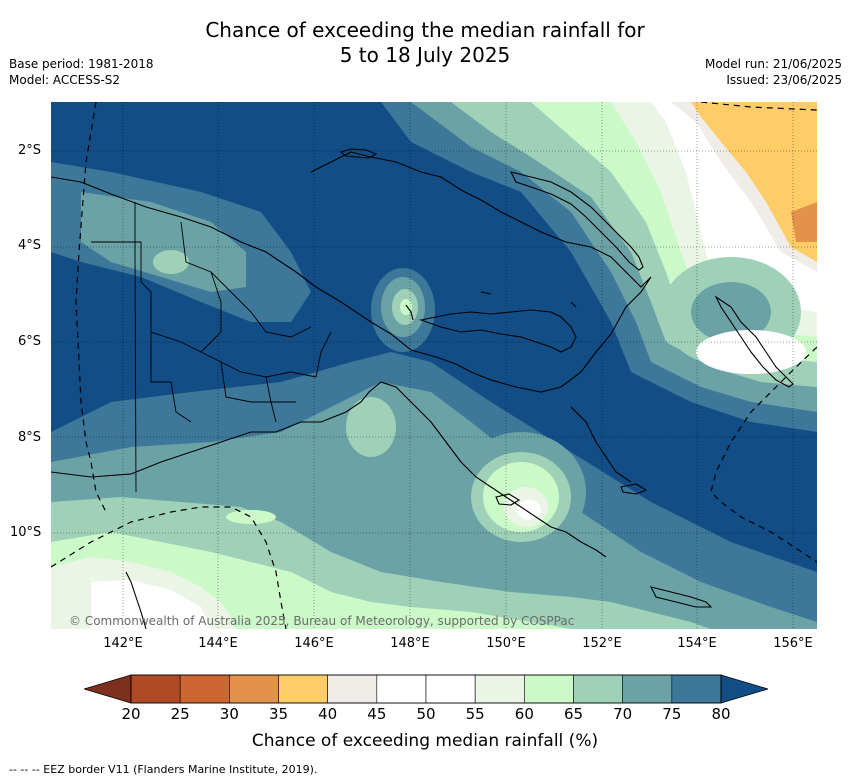 The image size is (850, 781). What do you see at coordinates (475, 714) in the screenshot?
I see `colorbar-tick-label: 55` at bounding box center [475, 714].